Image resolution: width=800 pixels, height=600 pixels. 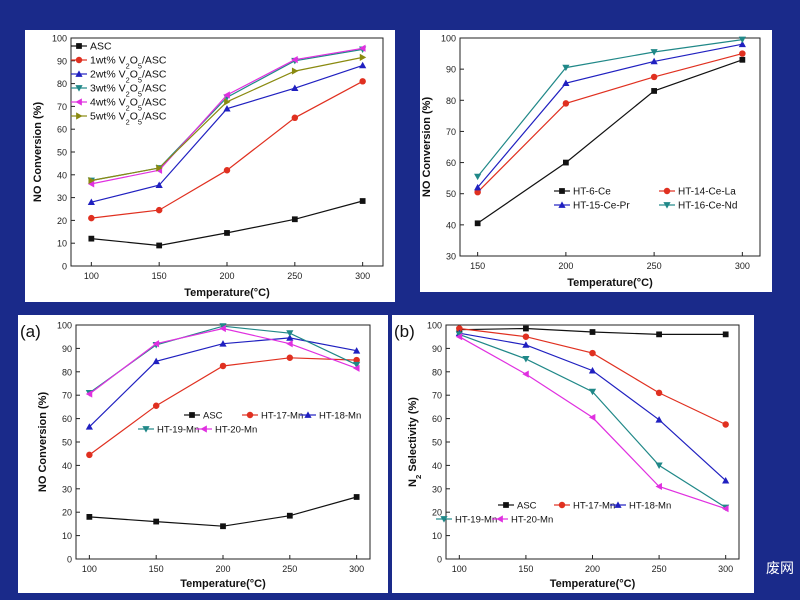 I want to click on panel-label: (b), so click(x=404, y=331).